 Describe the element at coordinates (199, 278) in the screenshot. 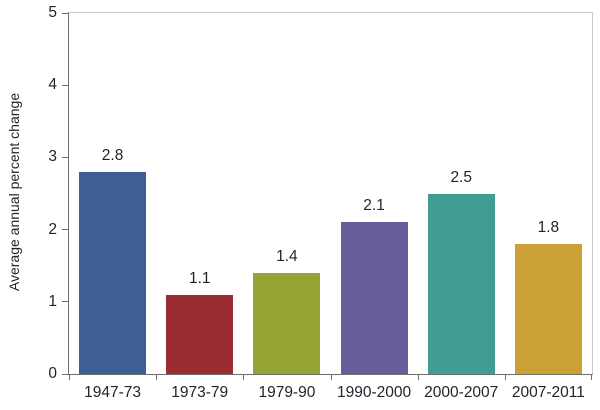

I see `bar-value-label: 1.1` at that location.